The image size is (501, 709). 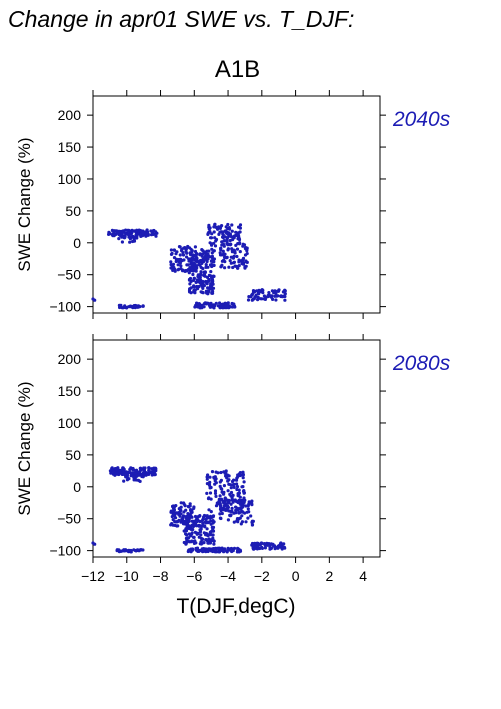 I want to click on x-tick-label: −6, so click(x=194, y=576).